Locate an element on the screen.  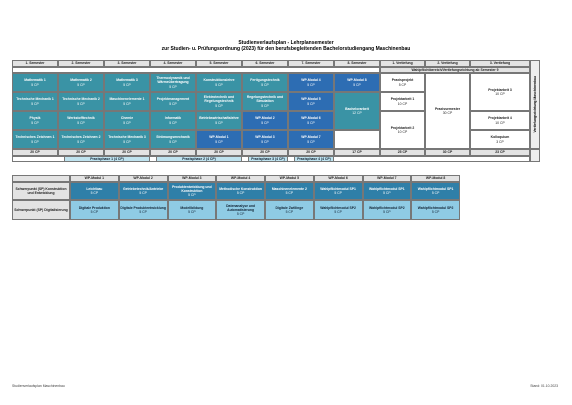
module-name: Praxisprojekt is located at coordinates (402, 80).